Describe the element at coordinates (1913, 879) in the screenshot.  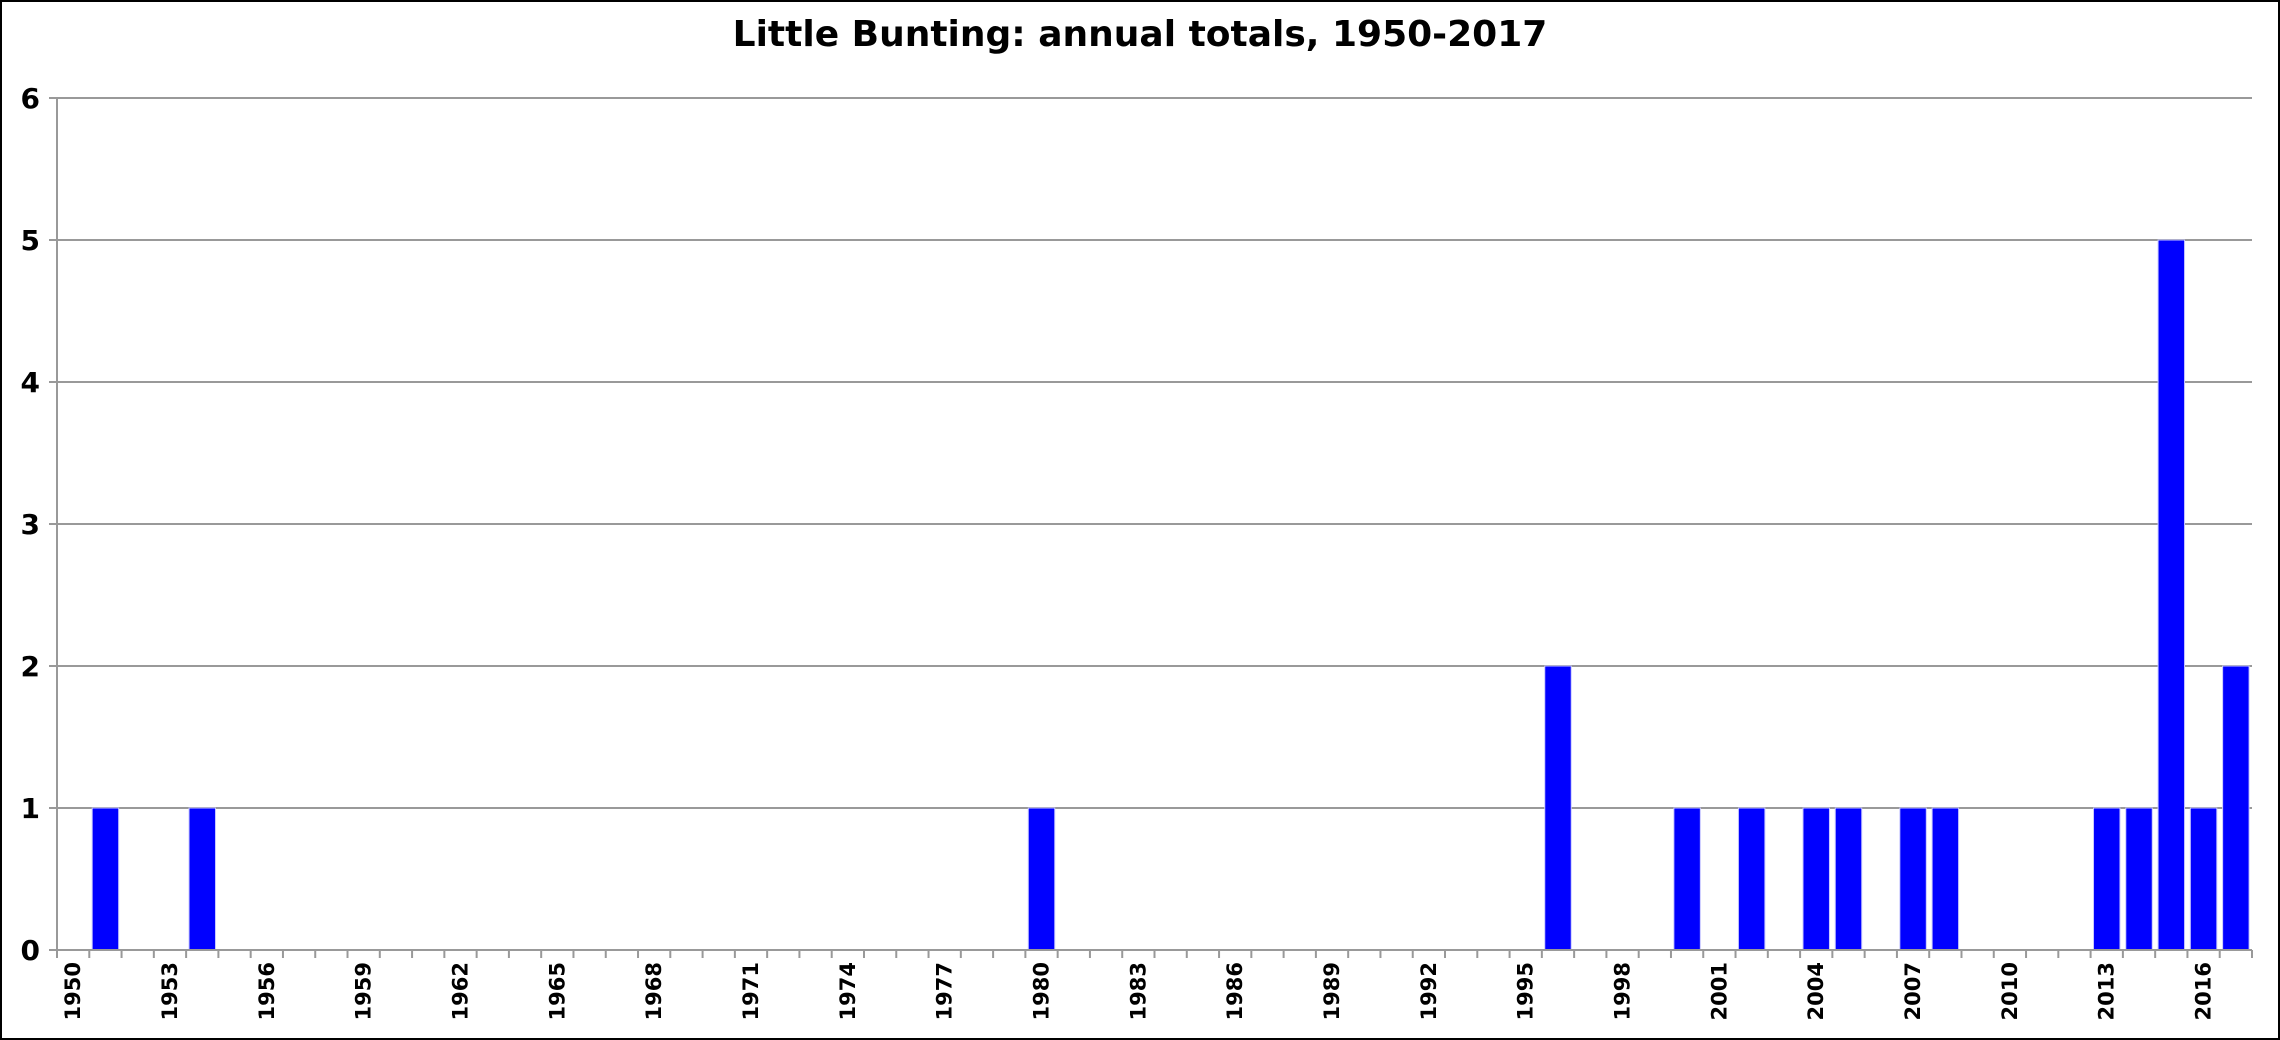
I see `bar-2007` at that location.